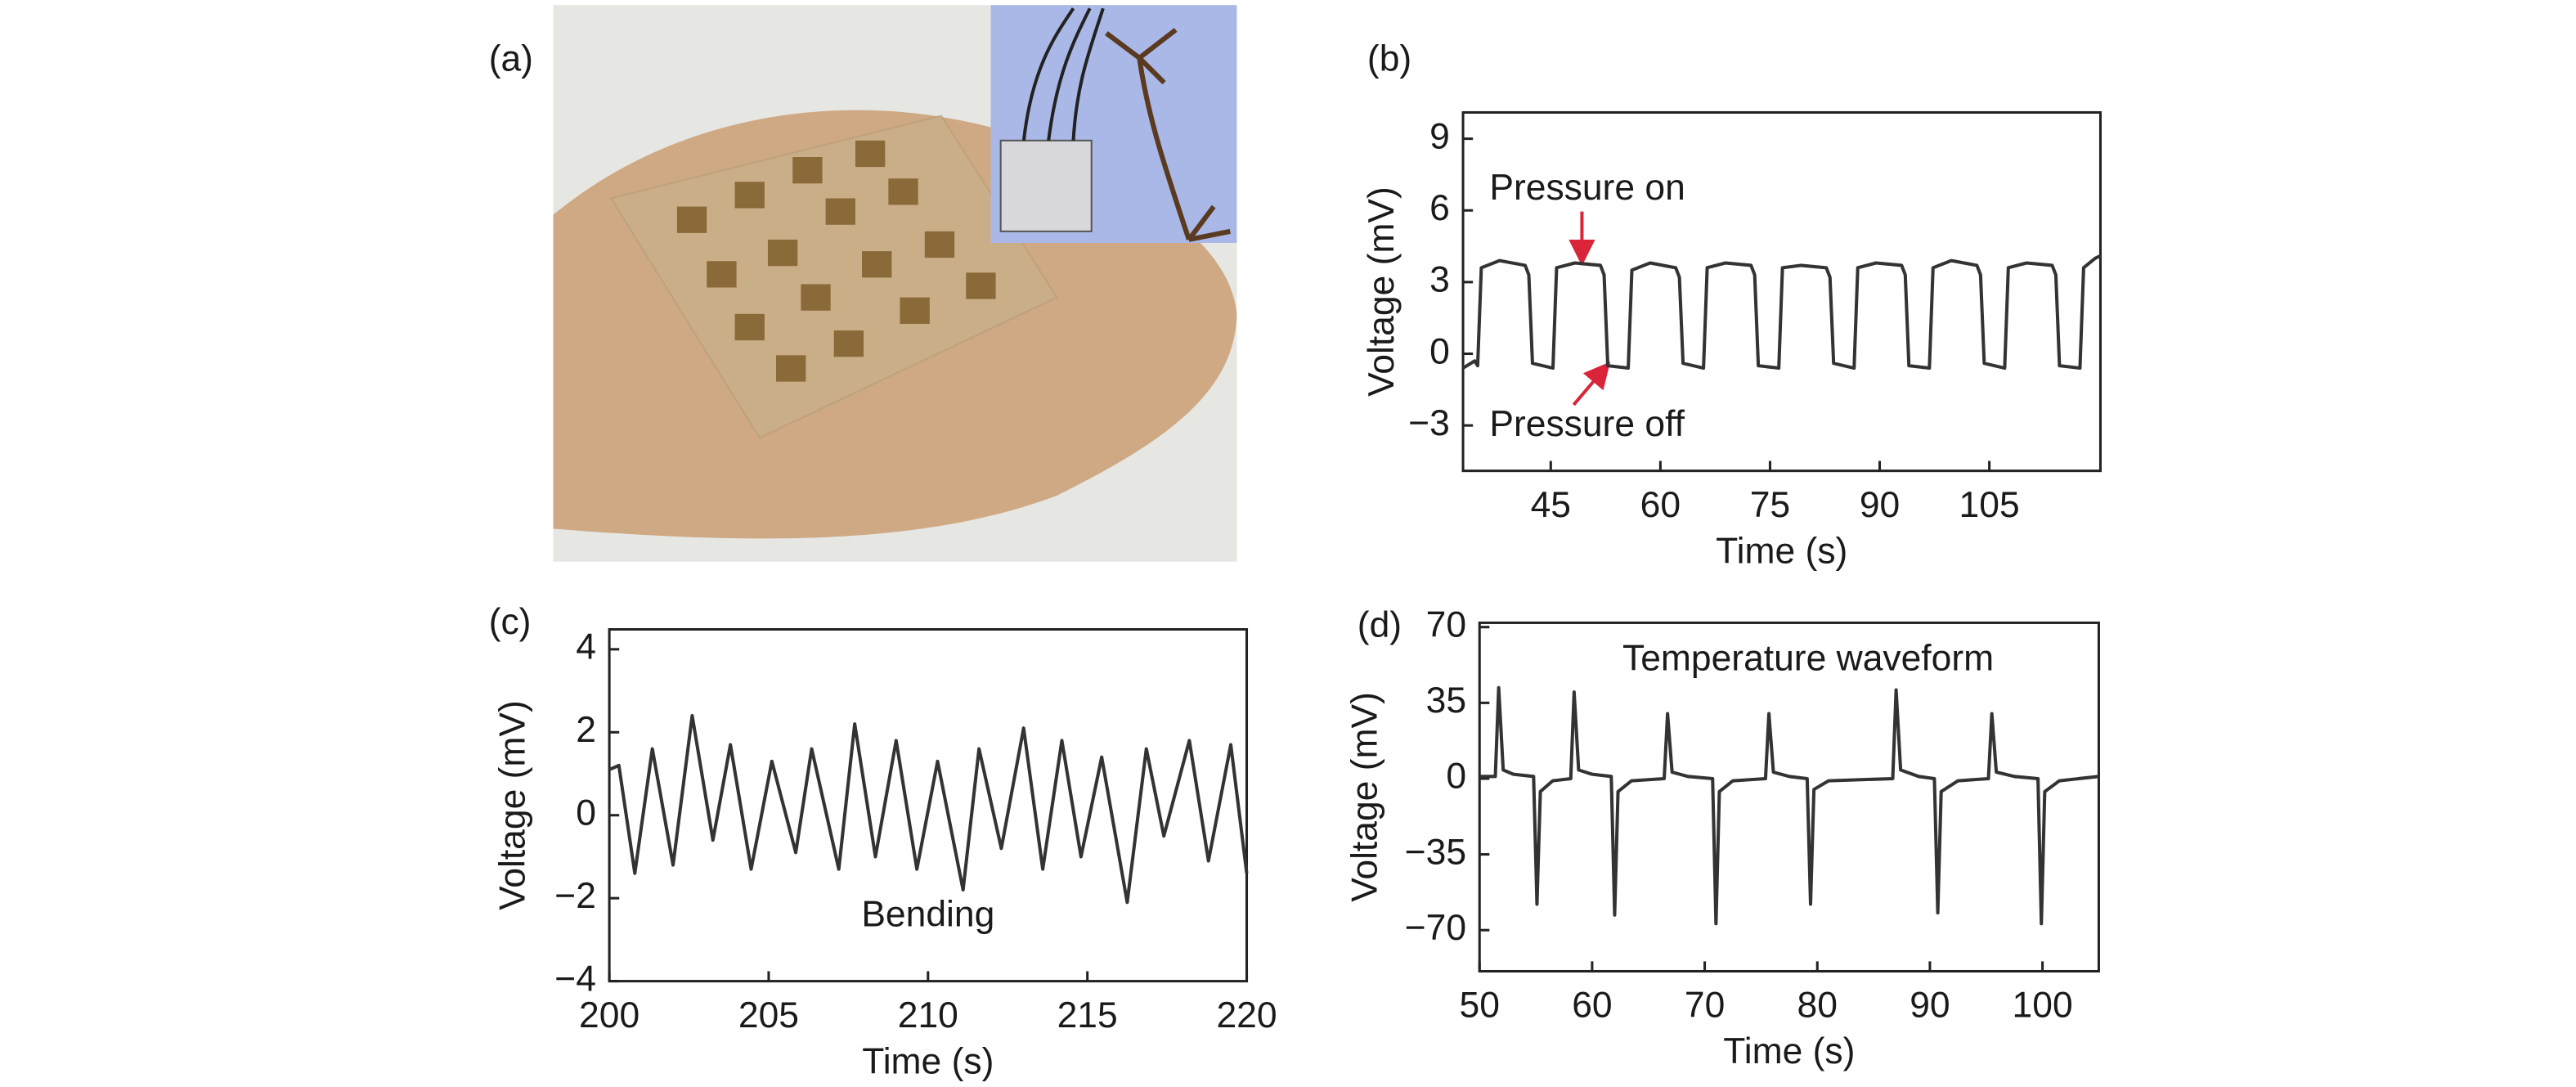 This screenshot has width=2576, height=1087. Describe the element at coordinates (1380, 625) in the screenshot. I see `panel-label: (d)` at that location.